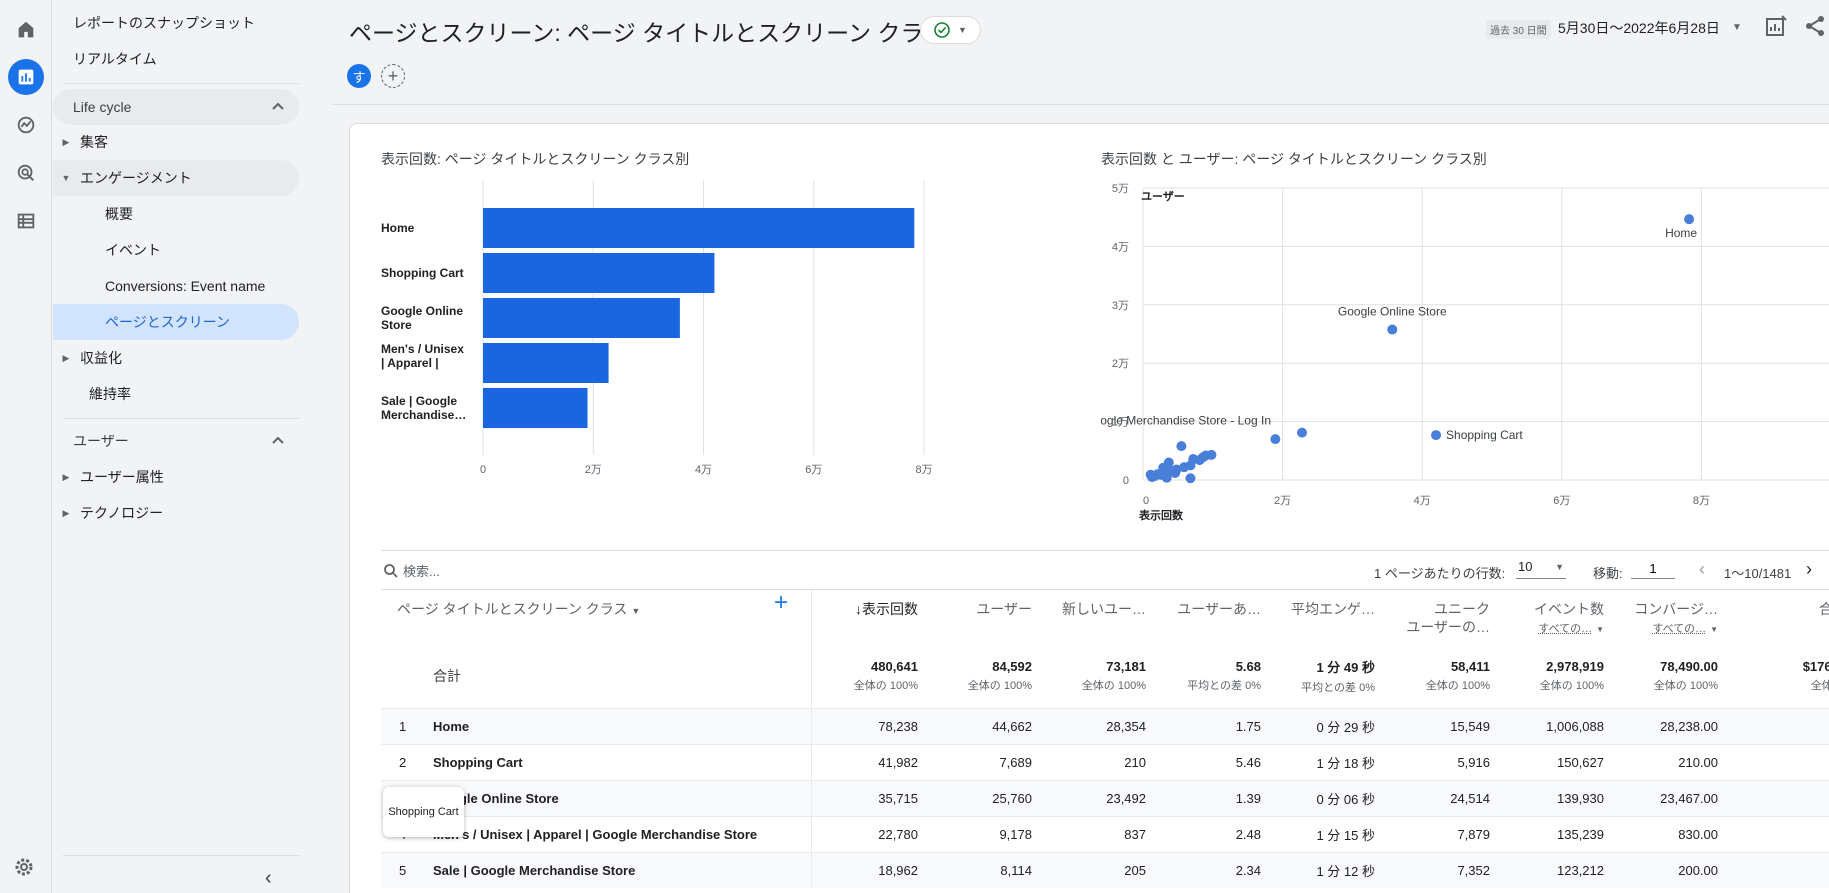 Image resolution: width=1829 pixels, height=893 pixels. Describe the element at coordinates (1553, 833) in the screenshot. I see `row-metric-cell: 135,239` at that location.